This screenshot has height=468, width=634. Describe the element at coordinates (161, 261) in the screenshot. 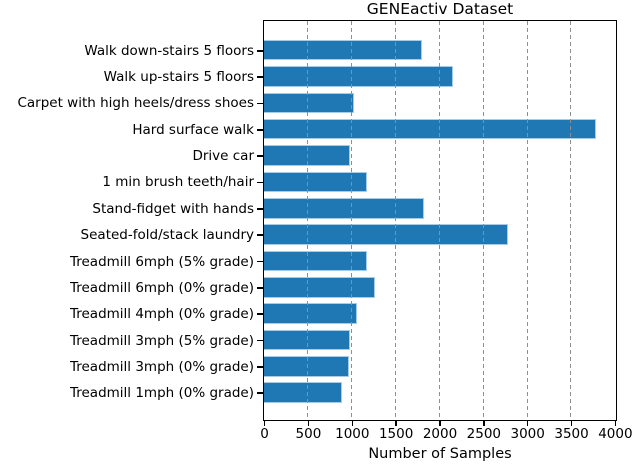

I see `y-tick-label: Treadmill 6mph (5% grade)` at that location.